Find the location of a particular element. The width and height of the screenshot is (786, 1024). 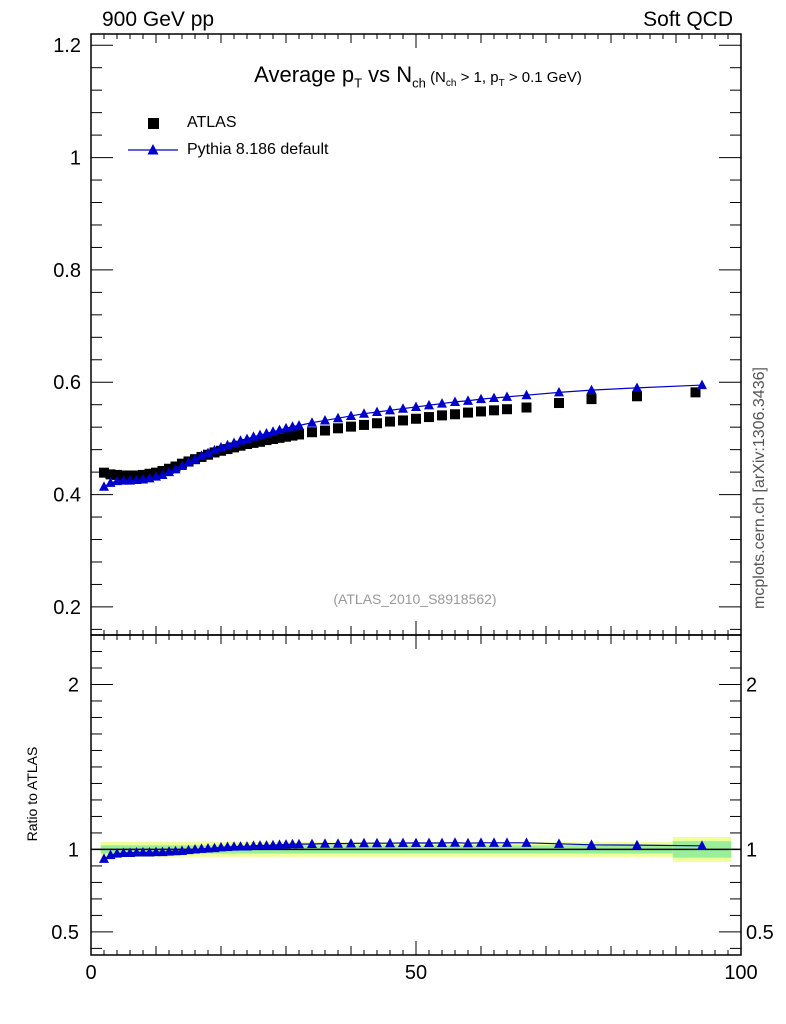

main-y-tick-label: 0.2 is located at coordinates (67, 608).